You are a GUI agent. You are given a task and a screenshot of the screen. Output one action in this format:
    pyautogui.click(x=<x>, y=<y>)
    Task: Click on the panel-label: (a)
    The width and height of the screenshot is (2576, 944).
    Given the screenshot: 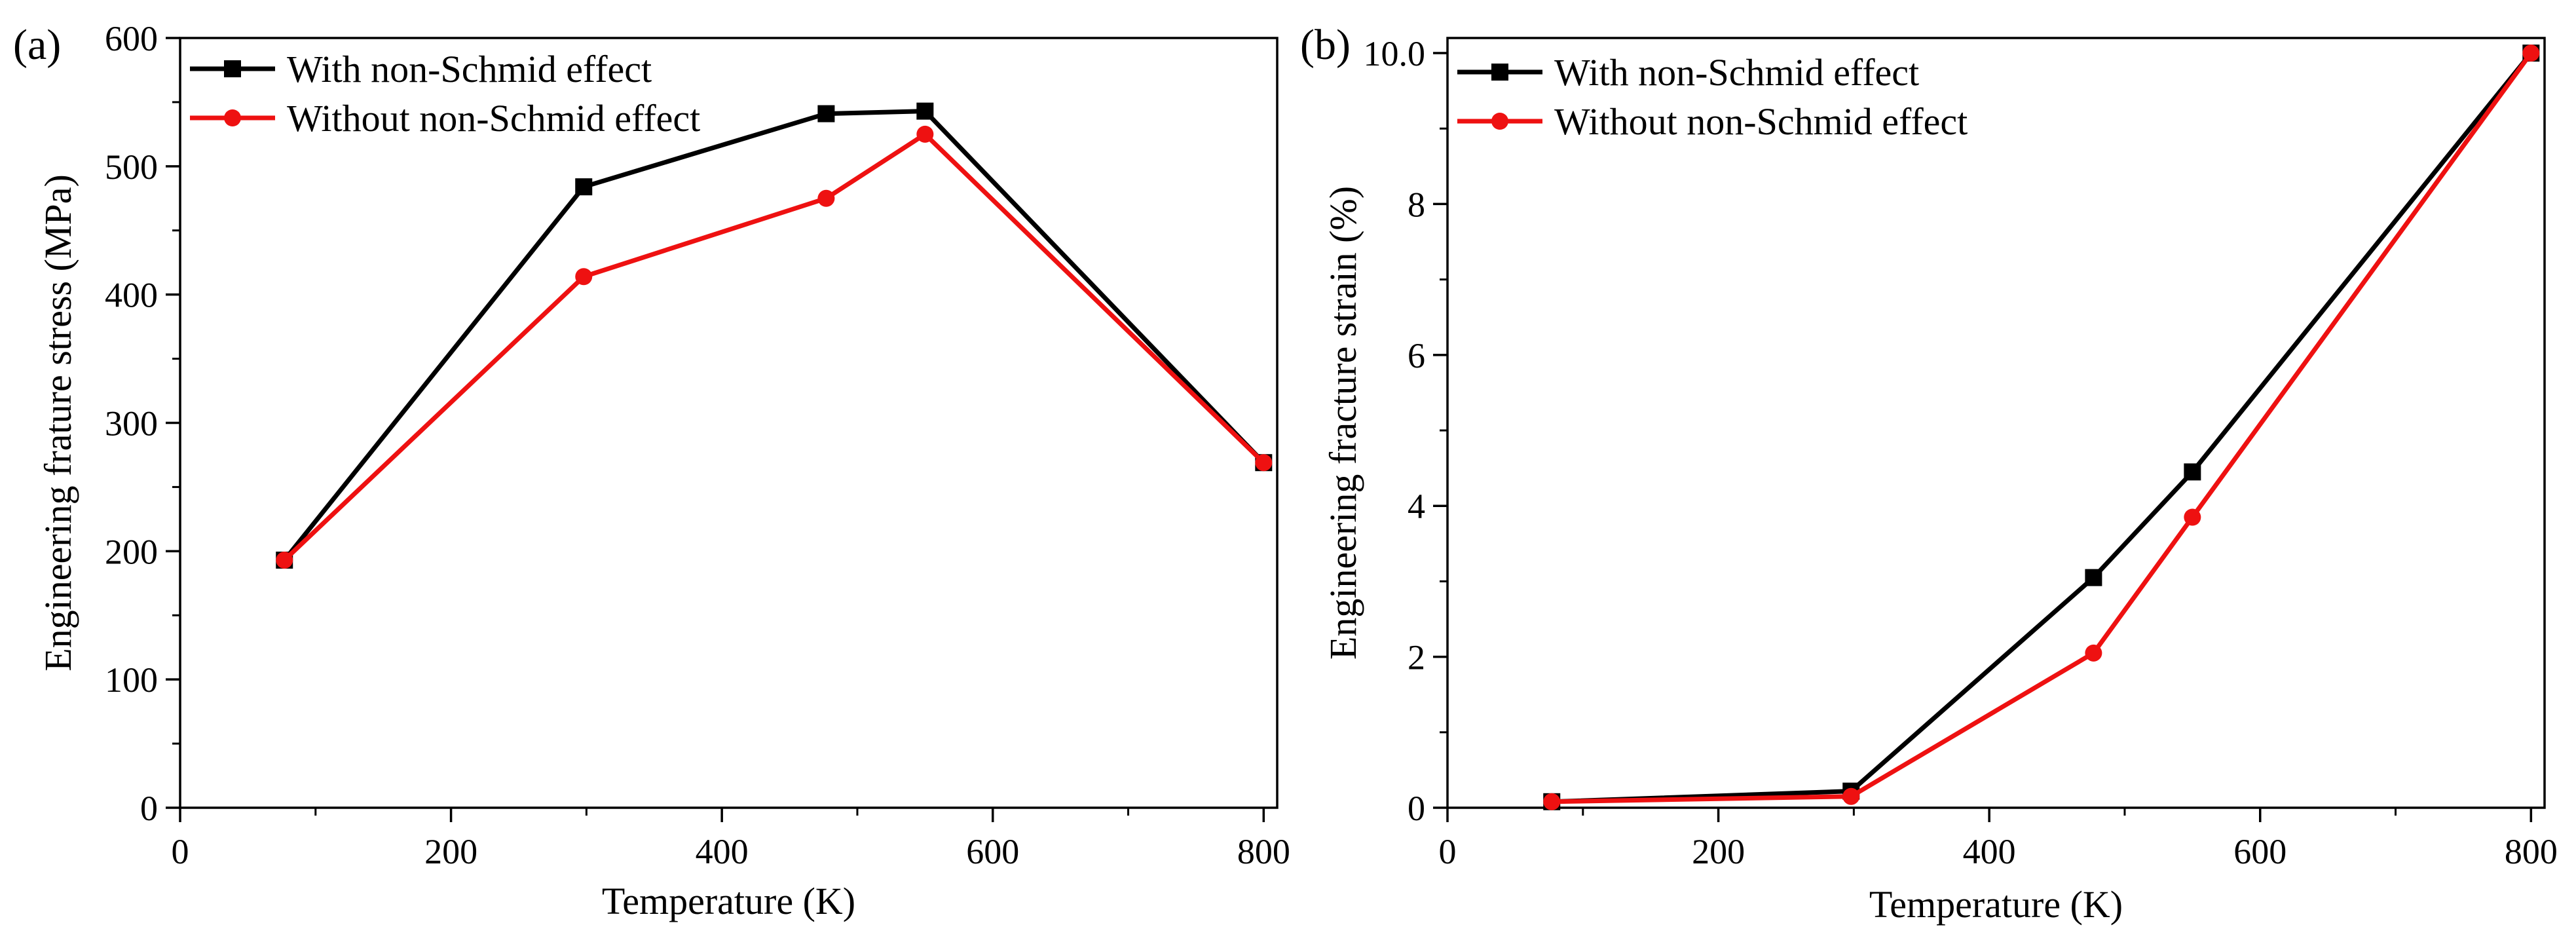 What is the action you would take?
    pyautogui.click(x=37, y=45)
    